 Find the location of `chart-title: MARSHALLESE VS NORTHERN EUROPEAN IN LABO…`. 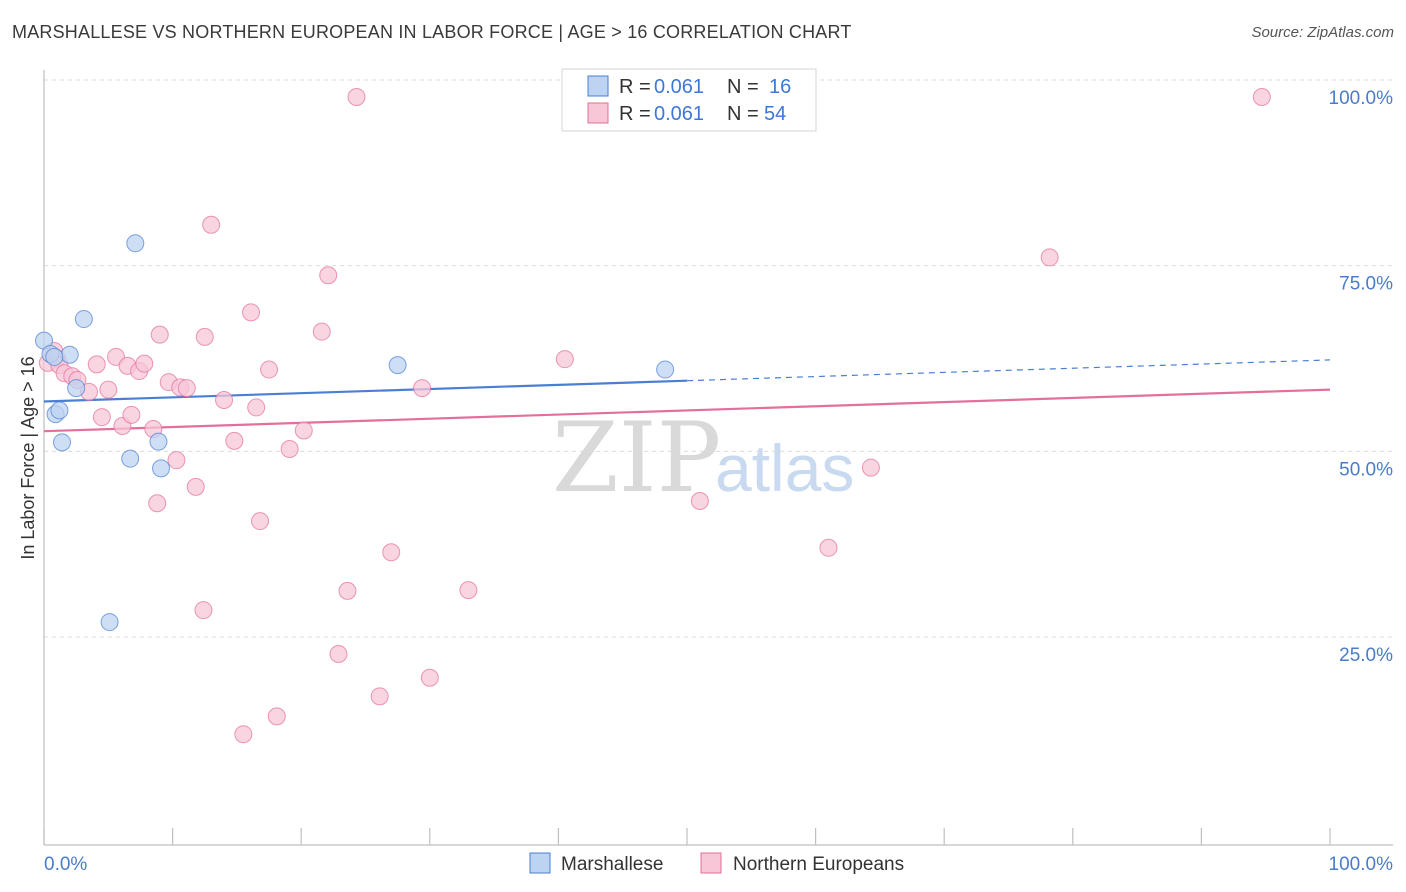

chart-title: MARSHALLESE VS NORTHERN EUROPEAN IN LABO… is located at coordinates (432, 32).